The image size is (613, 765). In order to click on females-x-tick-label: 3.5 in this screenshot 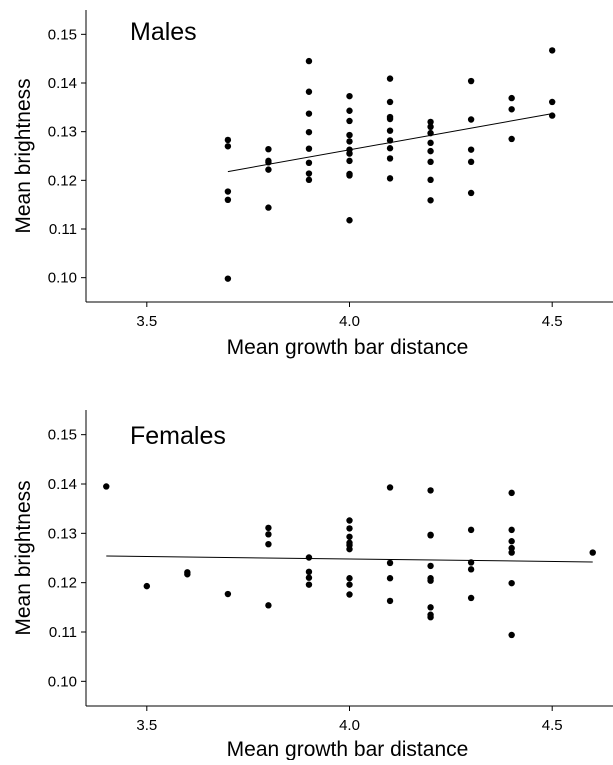, I will do `click(146, 725)`.